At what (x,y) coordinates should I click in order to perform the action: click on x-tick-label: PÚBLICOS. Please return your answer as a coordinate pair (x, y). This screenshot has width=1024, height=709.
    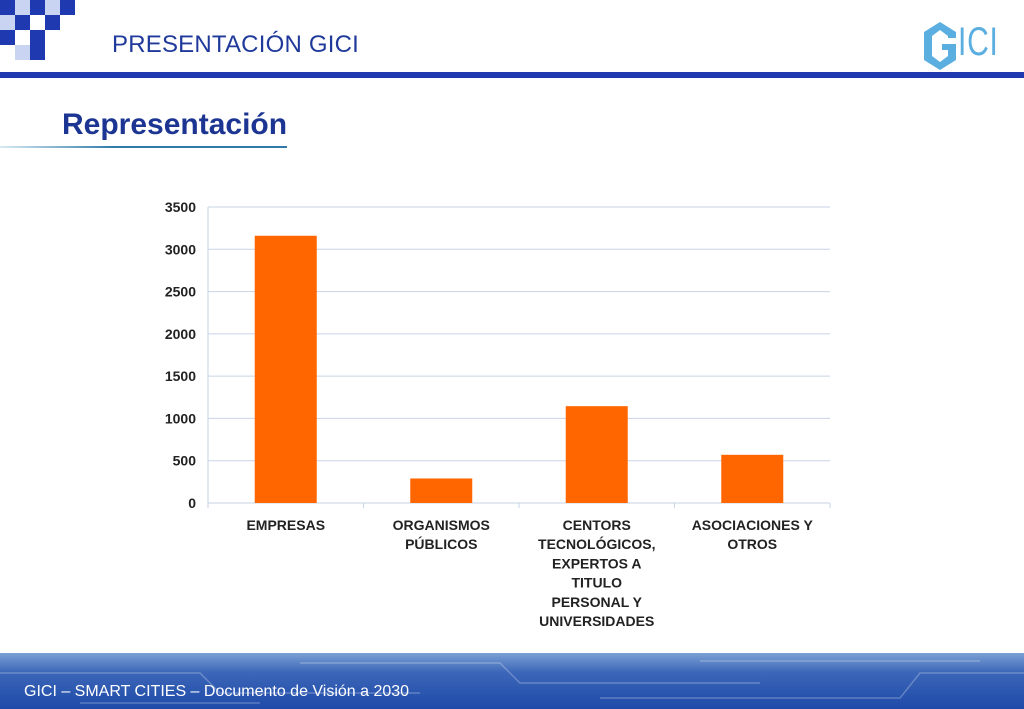
    Looking at the image, I should click on (441, 543).